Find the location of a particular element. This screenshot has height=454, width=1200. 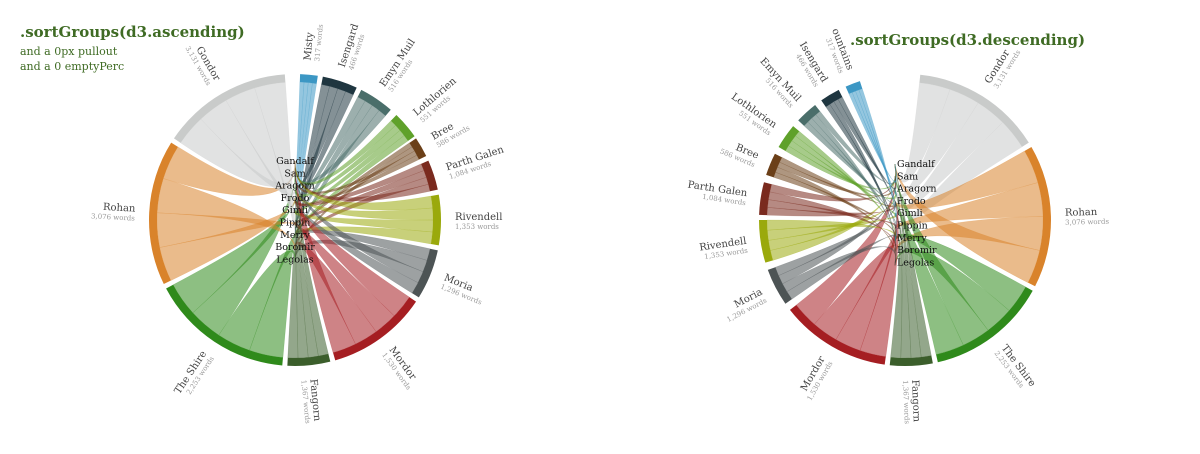

location-name: Misty is located at coordinates (309, 47).